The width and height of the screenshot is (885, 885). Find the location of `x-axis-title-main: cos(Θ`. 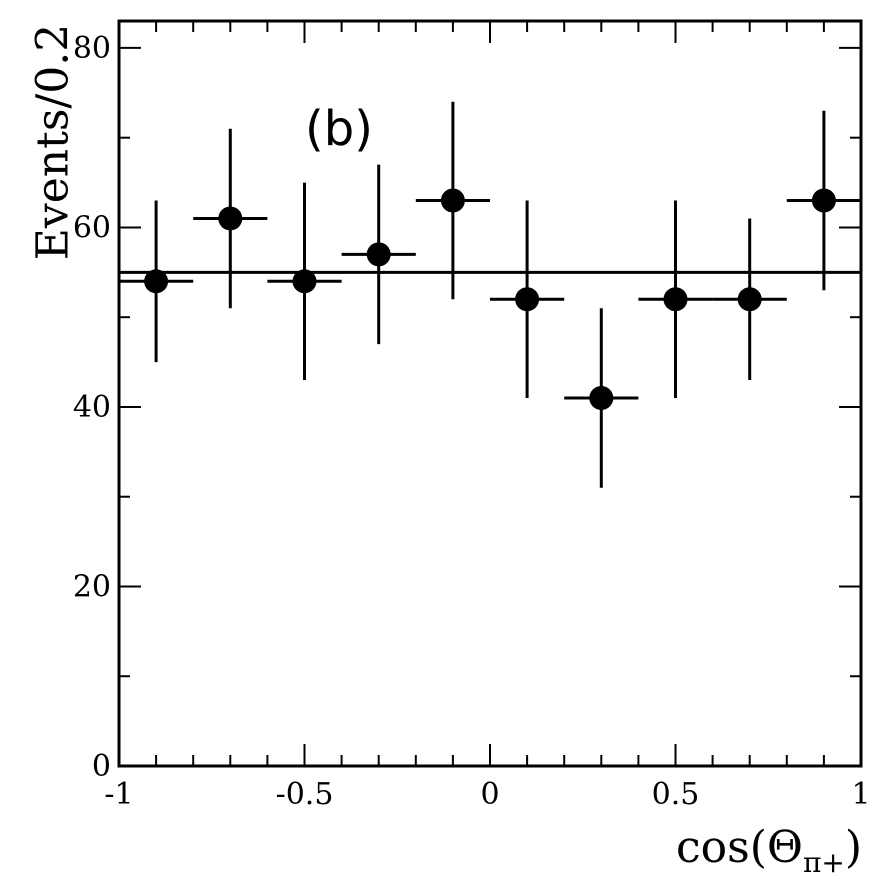

x-axis-title-main: cos(Θ is located at coordinates (739, 847).